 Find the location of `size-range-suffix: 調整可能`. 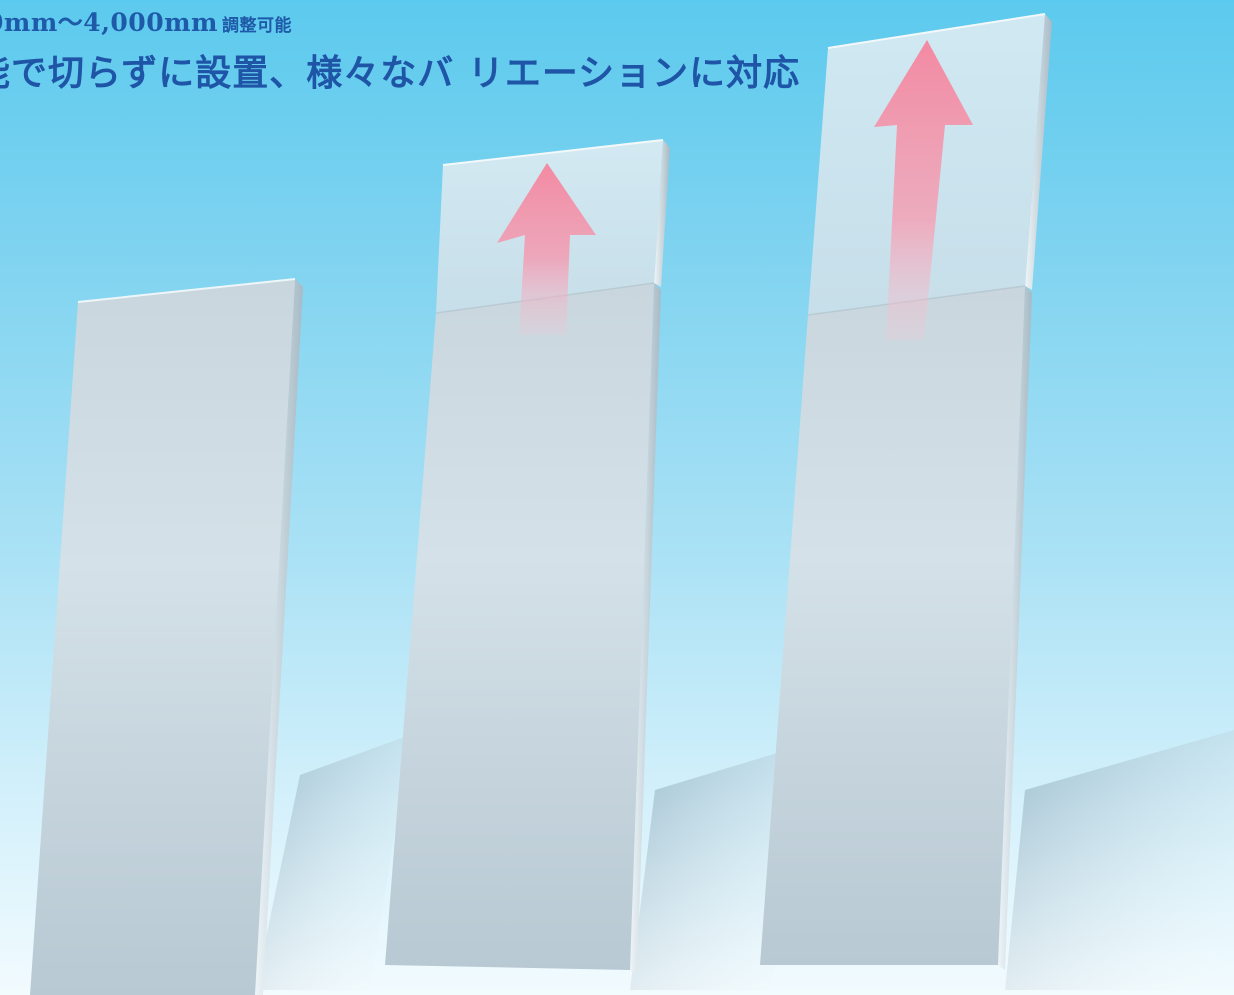

size-range-suffix: 調整可能 is located at coordinates (257, 26).